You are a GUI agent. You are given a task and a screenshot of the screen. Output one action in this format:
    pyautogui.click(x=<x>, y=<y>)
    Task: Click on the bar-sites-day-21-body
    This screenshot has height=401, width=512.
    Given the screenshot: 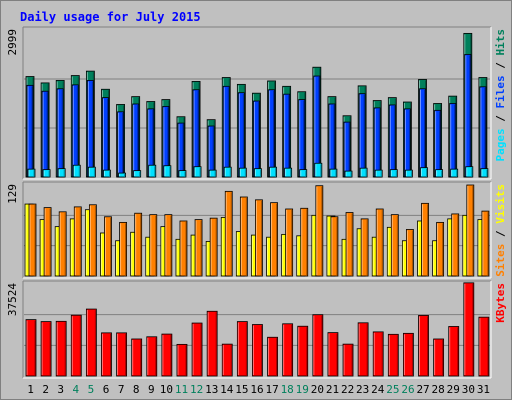 What is the action you would take?
    pyautogui.click(x=334, y=246)
    